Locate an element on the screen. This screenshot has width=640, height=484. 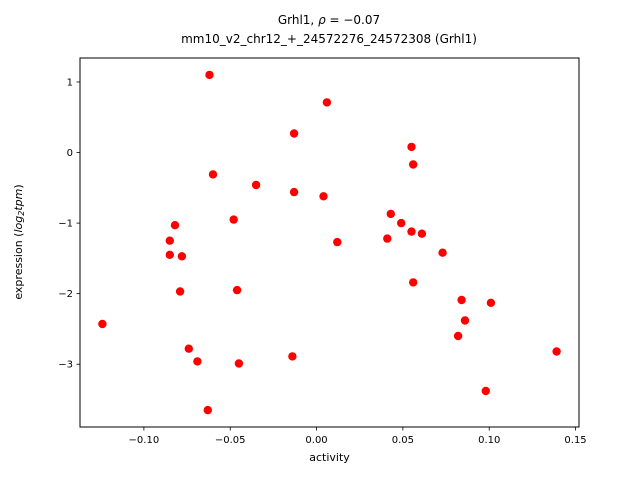
x-tick-label: 0.10 is located at coordinates (489, 440).